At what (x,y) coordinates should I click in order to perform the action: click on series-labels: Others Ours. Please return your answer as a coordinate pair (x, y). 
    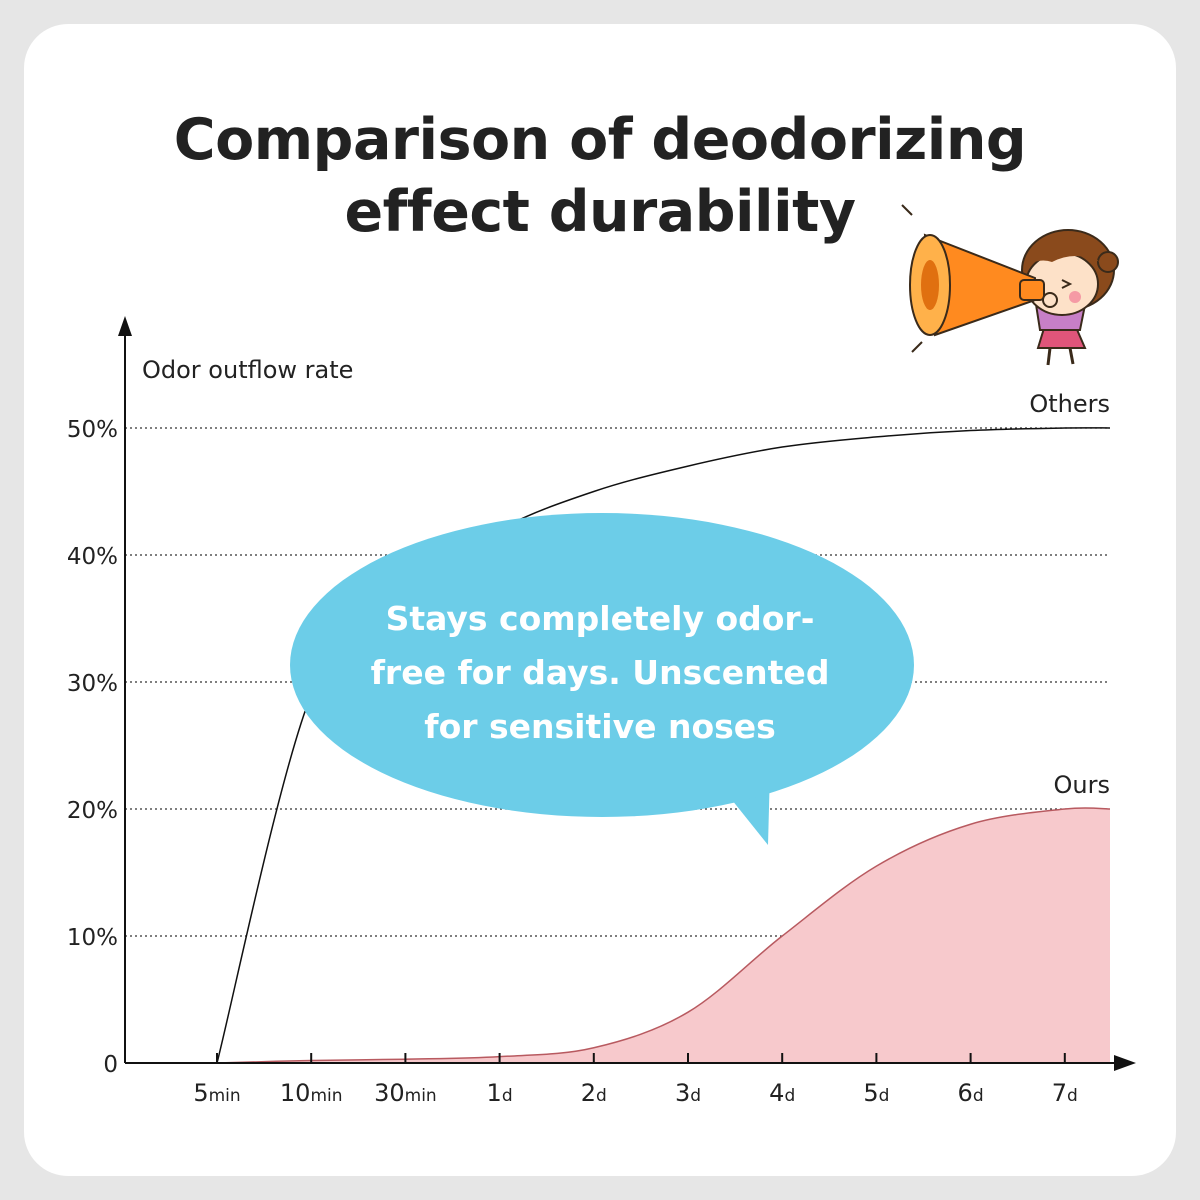
    Looking at the image, I should click on (1069, 594).